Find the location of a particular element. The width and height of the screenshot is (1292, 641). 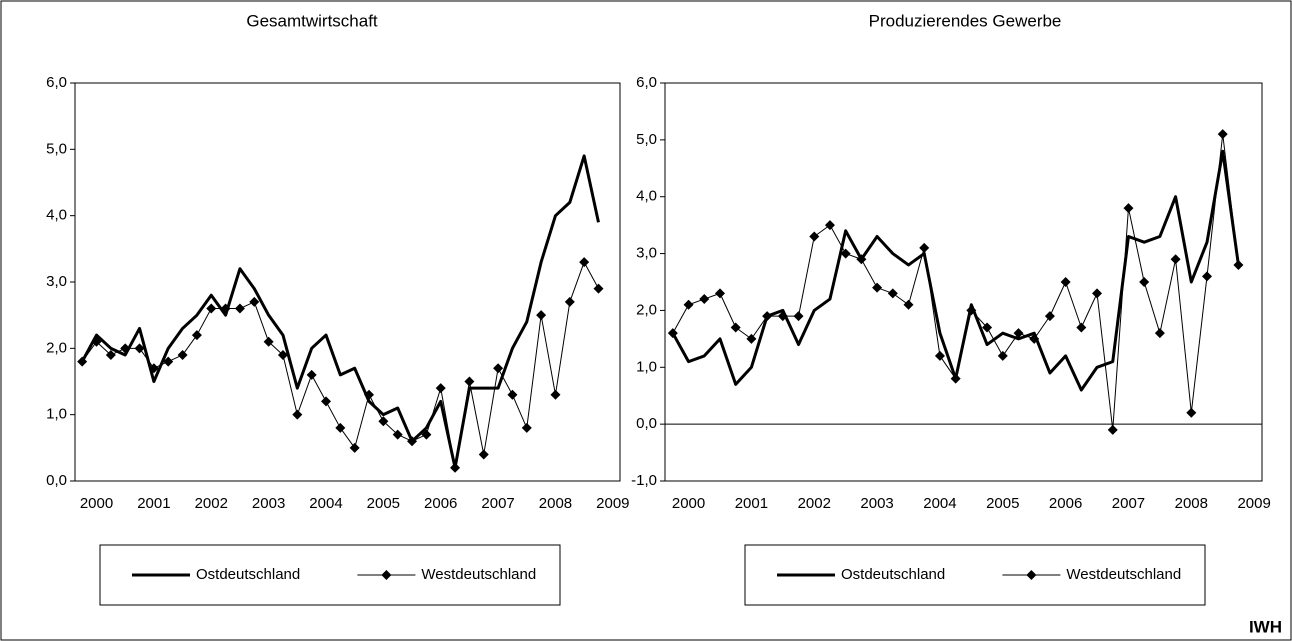

chart-title: Gesamtwirtschaft is located at coordinates (312, 20).